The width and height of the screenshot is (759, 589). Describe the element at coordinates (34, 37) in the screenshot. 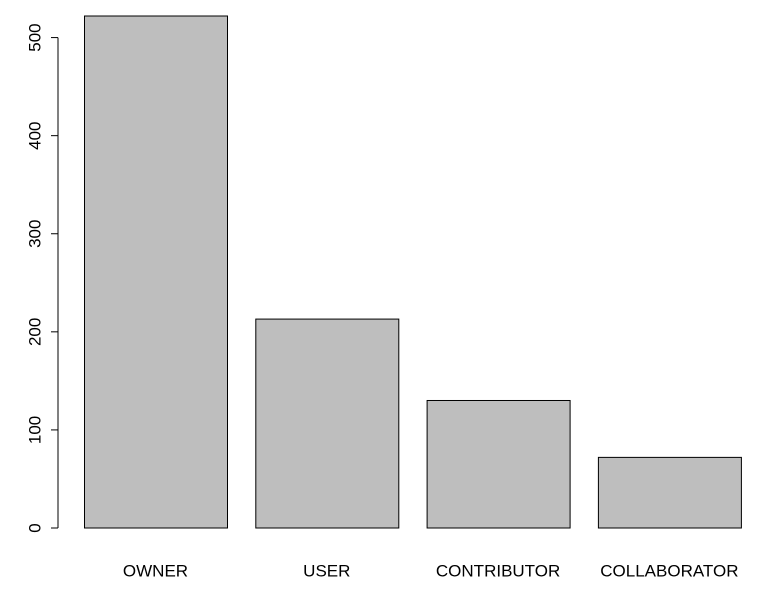

I see `y-tick-label: 500` at that location.